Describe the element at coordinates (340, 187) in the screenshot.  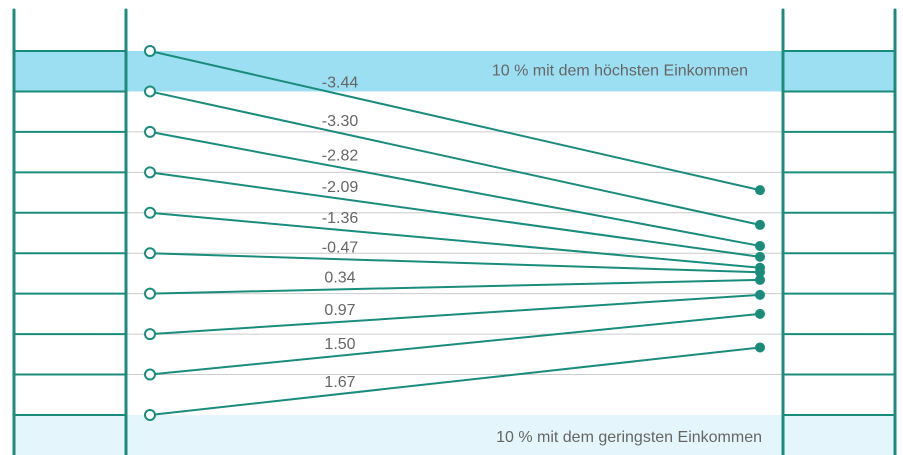
I see `value-label: -2.09` at that location.